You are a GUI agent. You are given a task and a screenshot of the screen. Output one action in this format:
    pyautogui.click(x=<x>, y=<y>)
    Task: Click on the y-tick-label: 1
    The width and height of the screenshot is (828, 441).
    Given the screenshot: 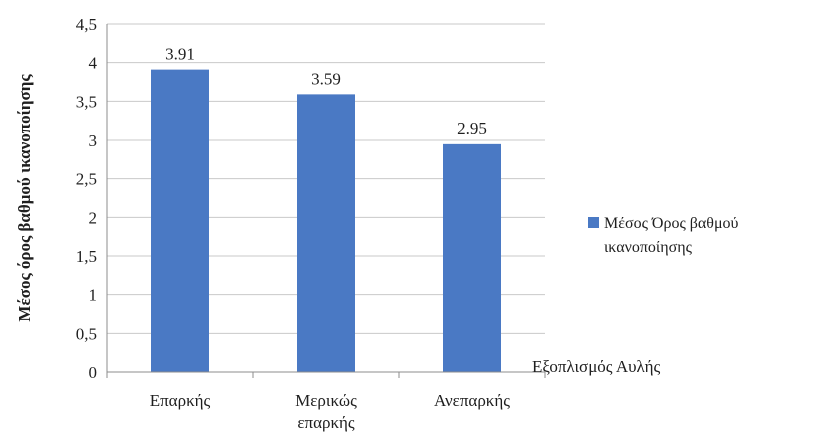 What is the action you would take?
    pyautogui.click(x=93, y=295)
    